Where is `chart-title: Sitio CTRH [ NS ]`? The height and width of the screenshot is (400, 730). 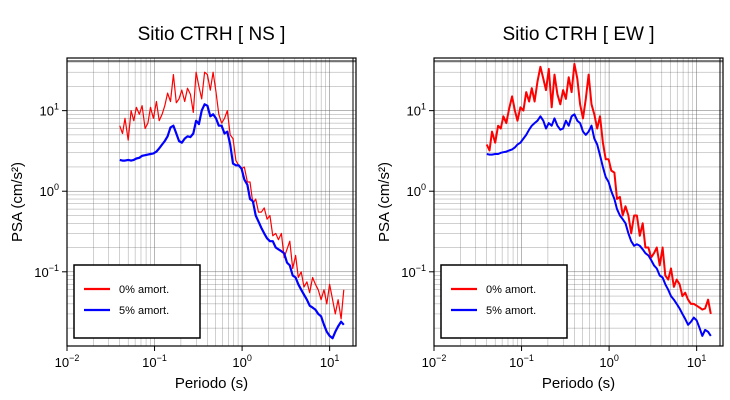 chart-title: Sitio CTRH [ NS ] is located at coordinates (212, 34).